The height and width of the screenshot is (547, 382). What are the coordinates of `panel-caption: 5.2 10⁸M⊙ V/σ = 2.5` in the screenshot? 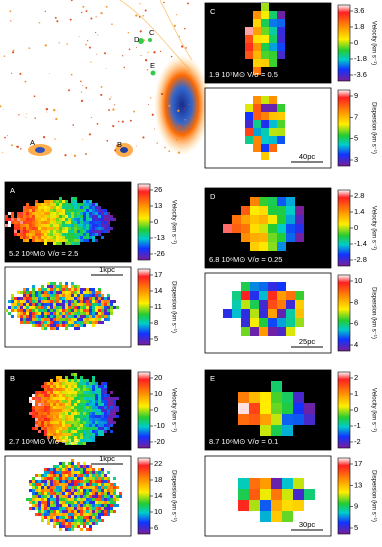 It's located at (43, 253).